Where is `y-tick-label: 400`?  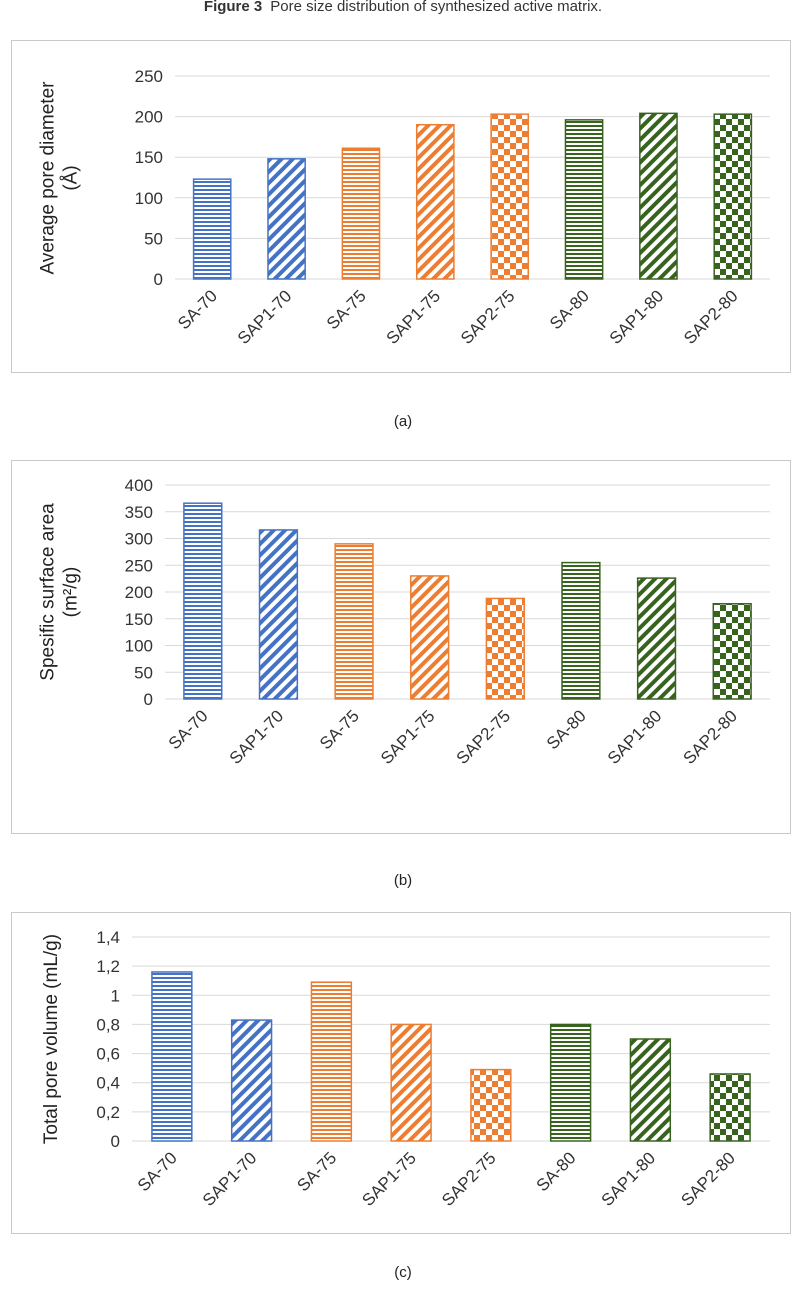 y-tick-label: 400 is located at coordinates (139, 485).